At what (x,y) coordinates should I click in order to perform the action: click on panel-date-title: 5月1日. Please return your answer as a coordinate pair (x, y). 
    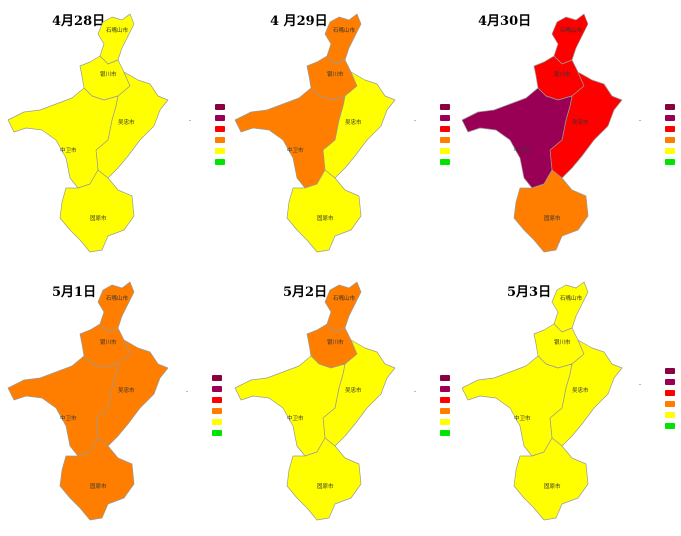
    Looking at the image, I should click on (74, 292).